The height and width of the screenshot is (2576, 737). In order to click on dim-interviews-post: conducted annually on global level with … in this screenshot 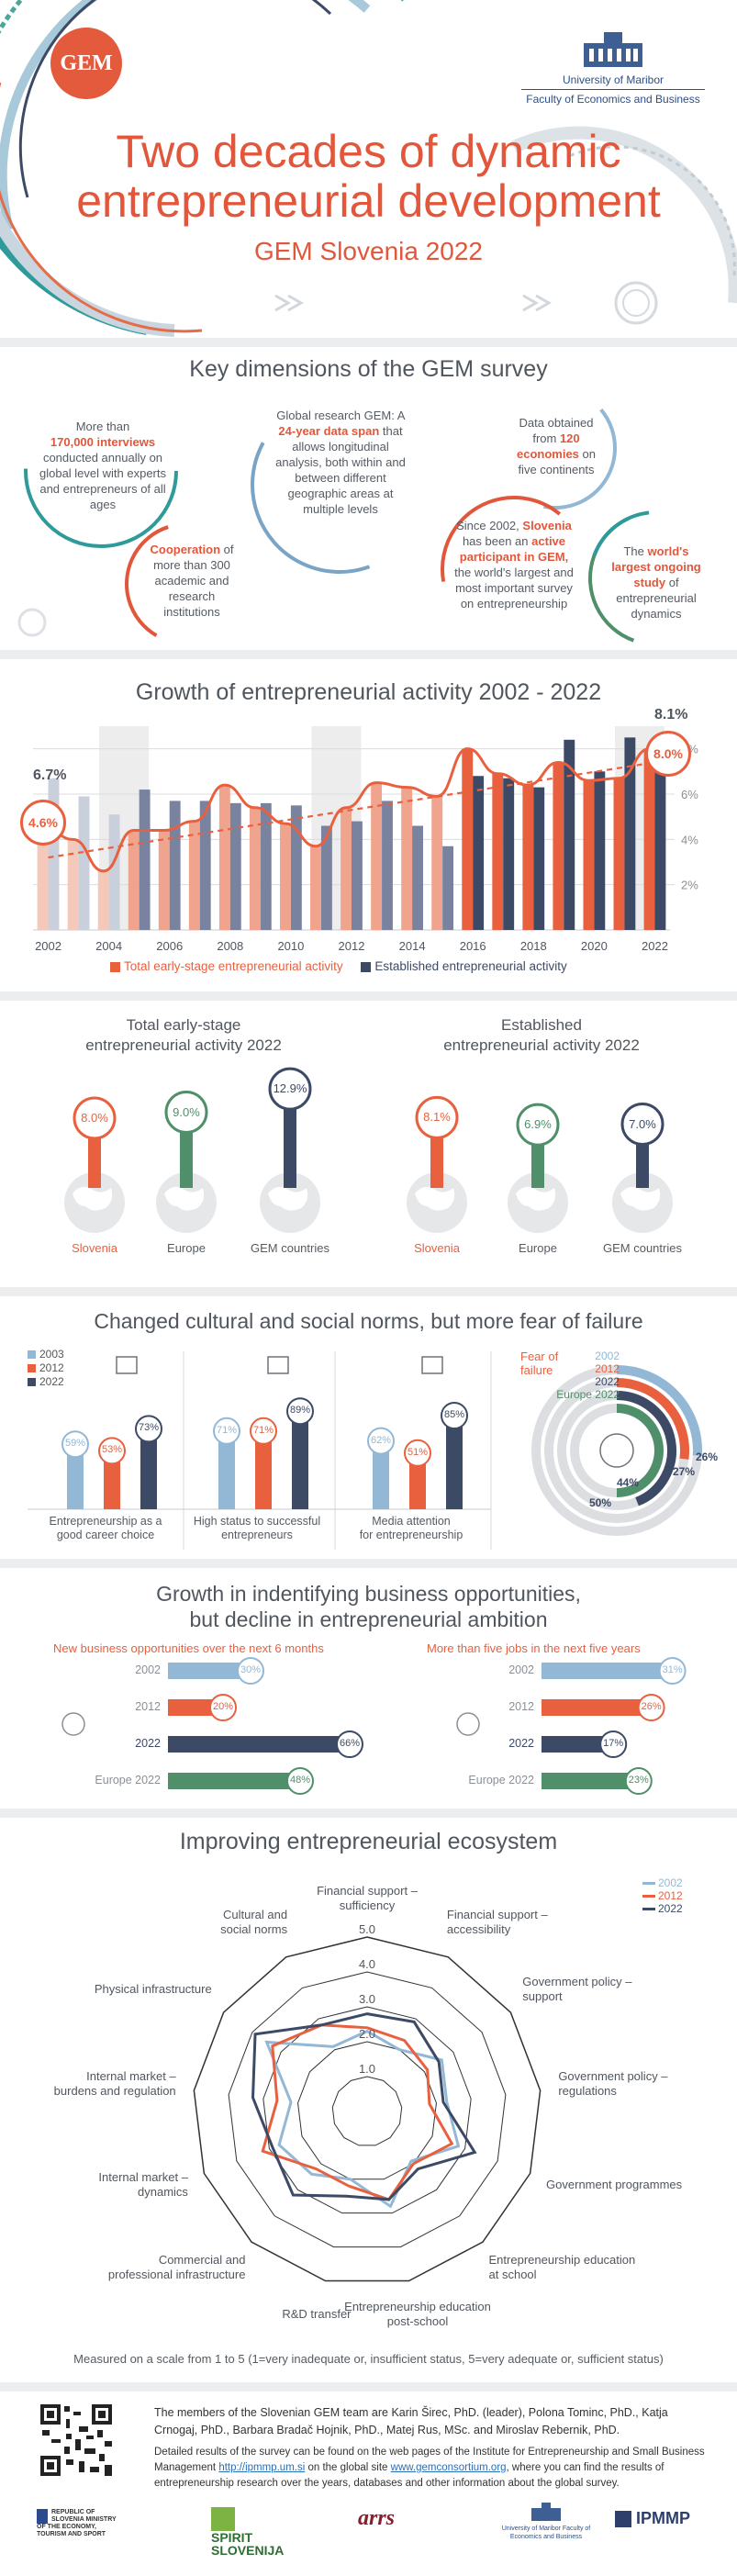, I will do `click(103, 481)`.